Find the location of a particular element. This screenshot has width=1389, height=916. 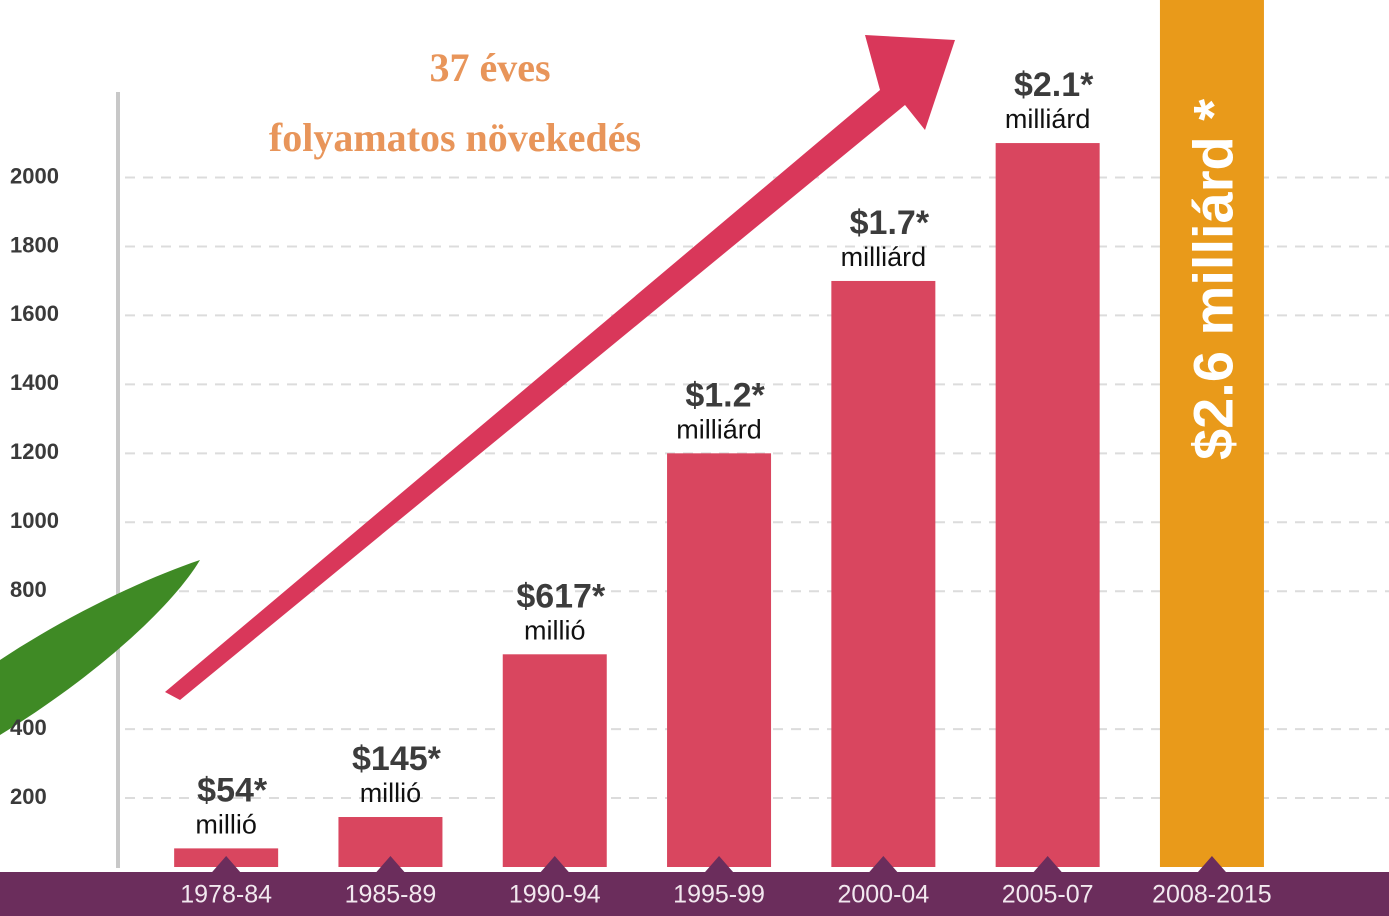

value-label: $617* is located at coordinates (561, 596).